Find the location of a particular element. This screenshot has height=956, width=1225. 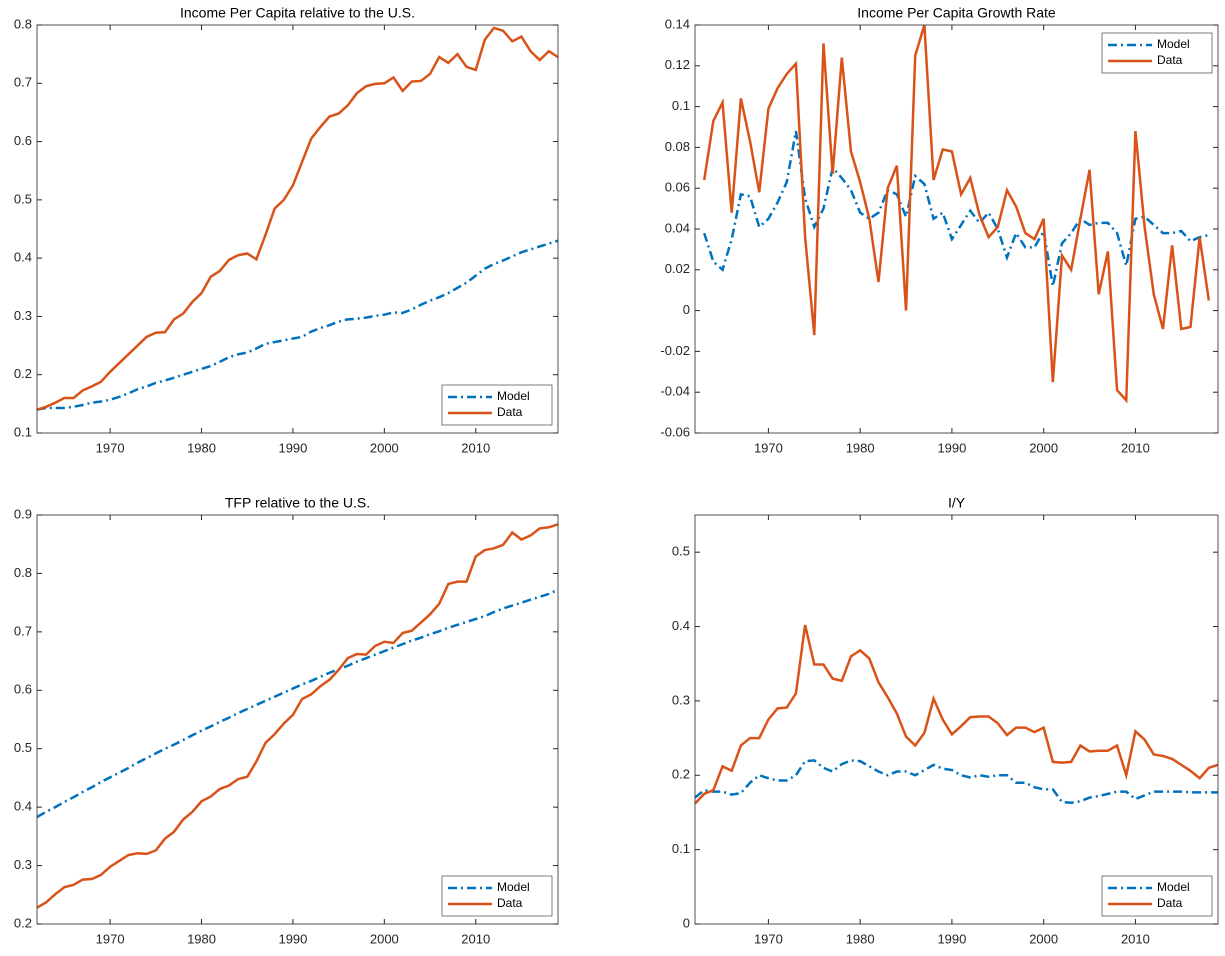

y-tick-label: 0.12 is located at coordinates (677, 64).